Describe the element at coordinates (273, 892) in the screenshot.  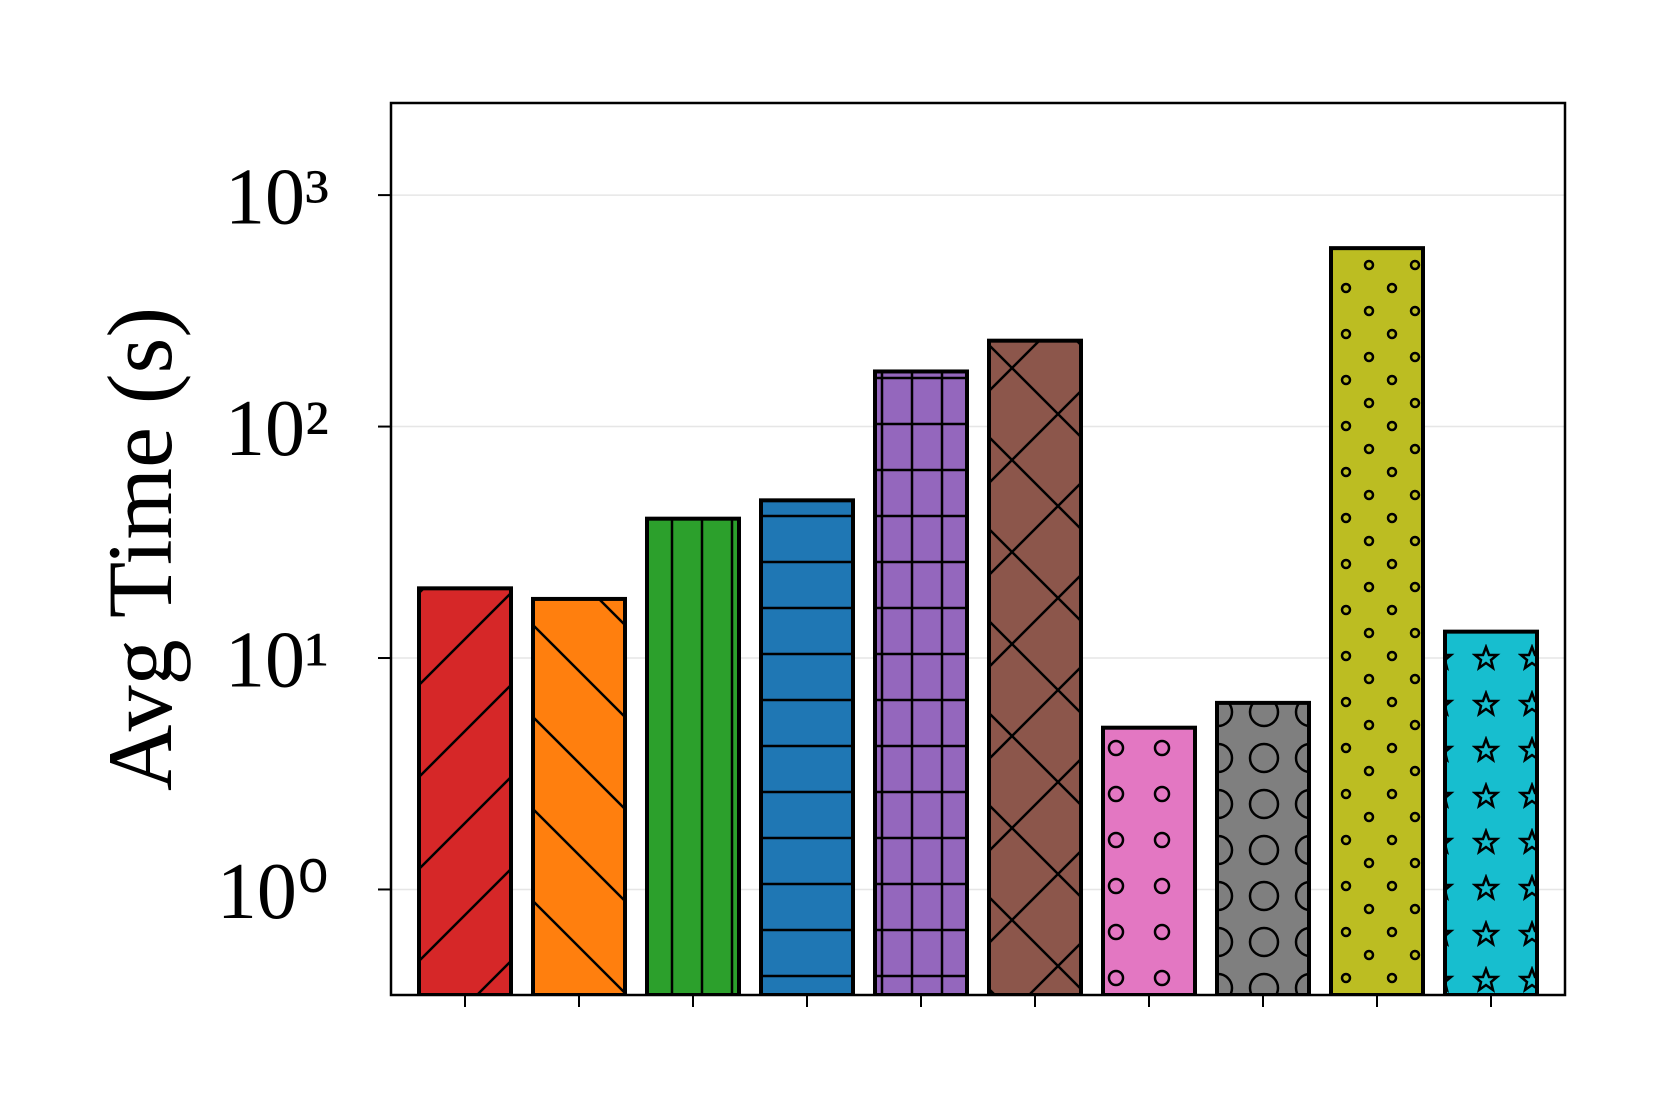
I see `y-tick-label: 10⁰` at that location.